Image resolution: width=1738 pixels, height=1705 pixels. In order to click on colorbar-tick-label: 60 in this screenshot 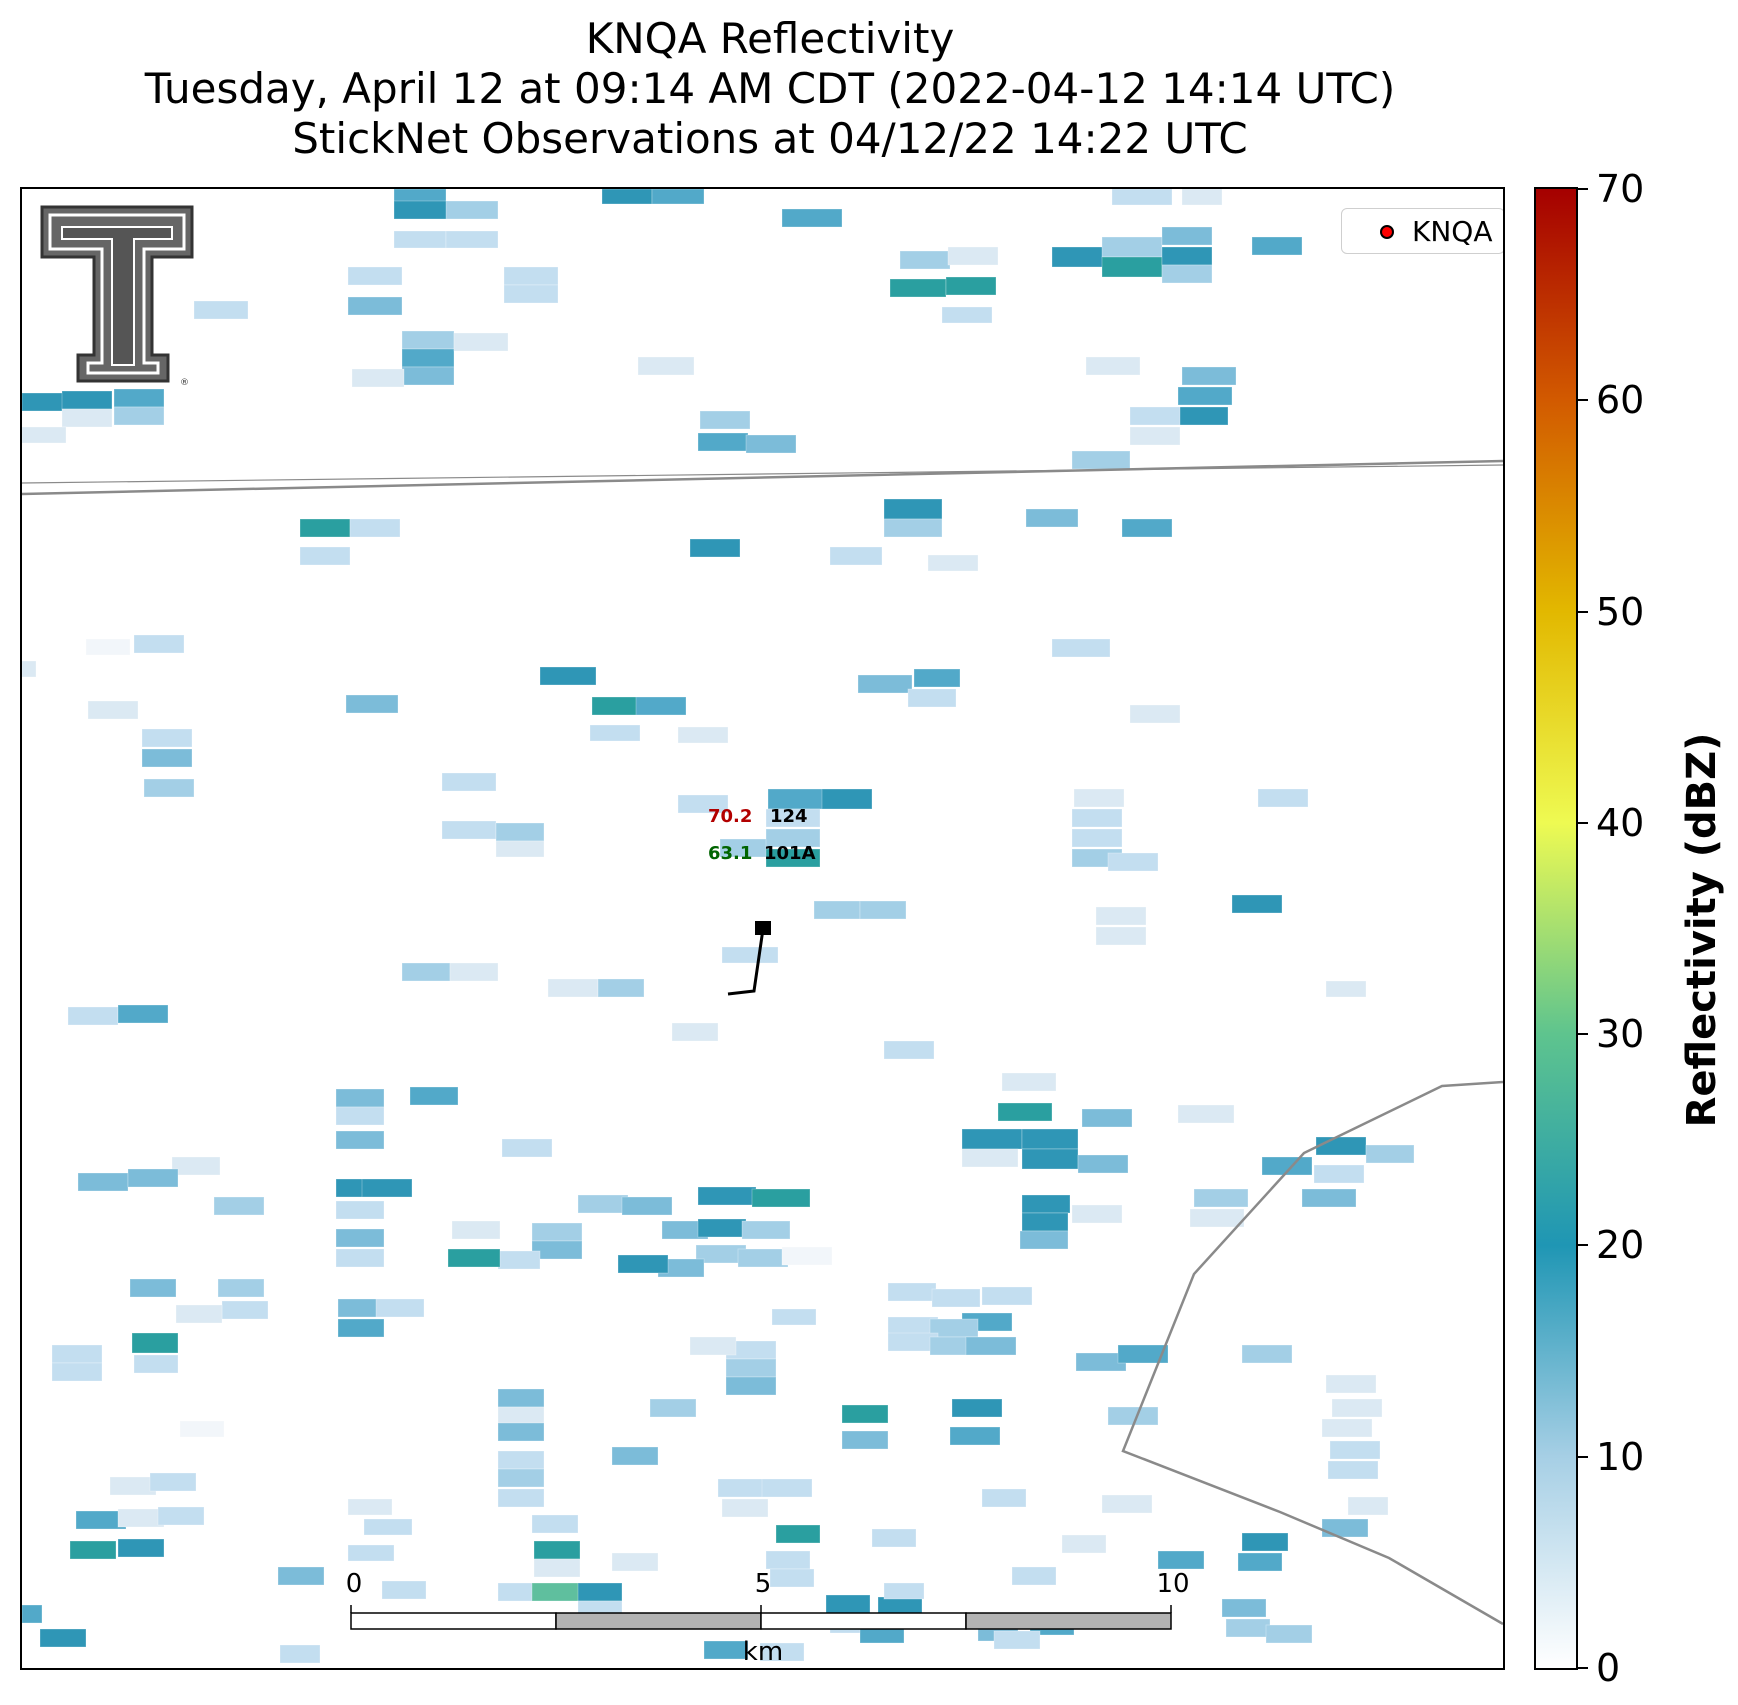, I will do `click(1620, 400)`.